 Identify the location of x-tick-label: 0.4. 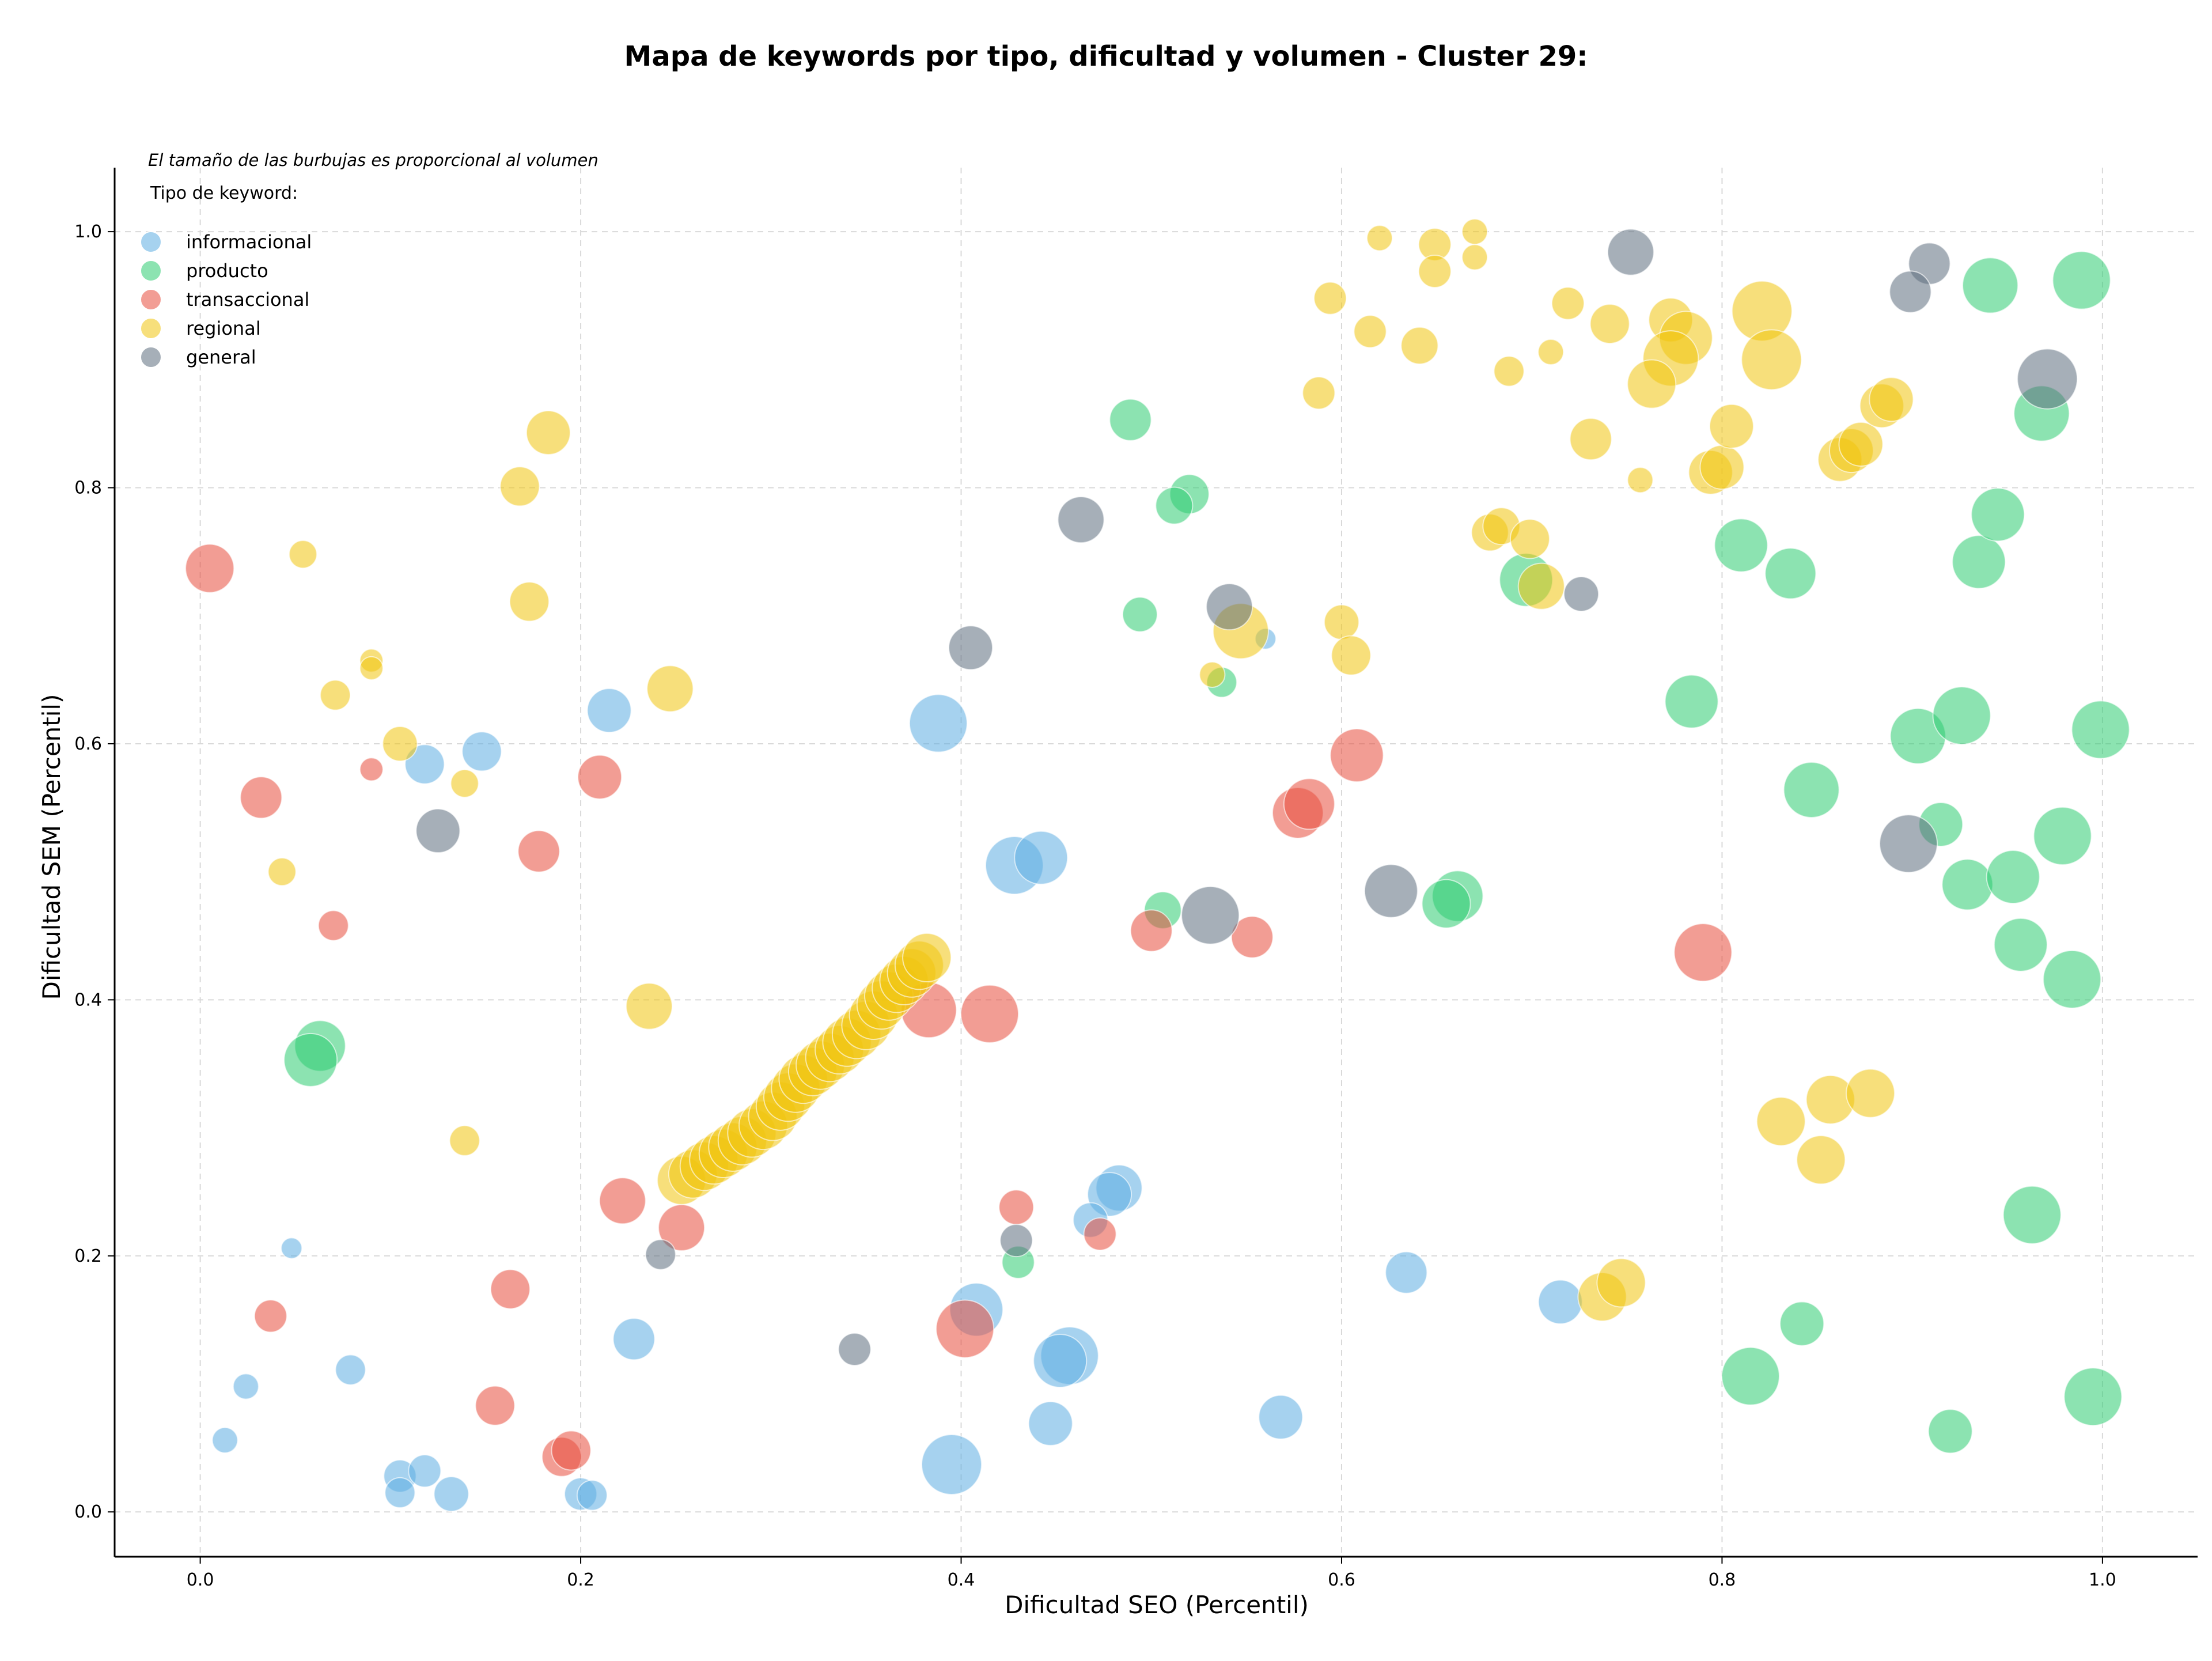
(961, 1580).